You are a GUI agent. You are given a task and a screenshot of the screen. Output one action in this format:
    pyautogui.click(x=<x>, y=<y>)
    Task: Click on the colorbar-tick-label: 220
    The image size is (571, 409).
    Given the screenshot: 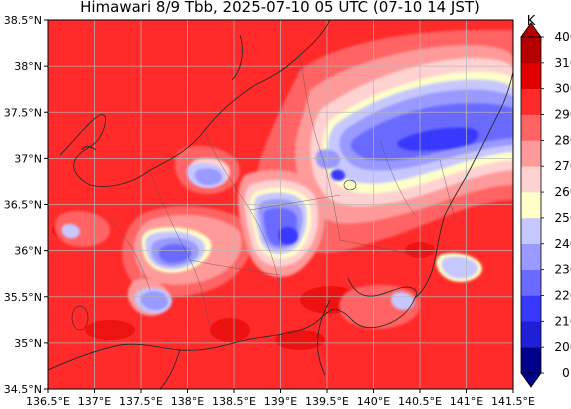 What is the action you would take?
    pyautogui.click(x=563, y=295)
    